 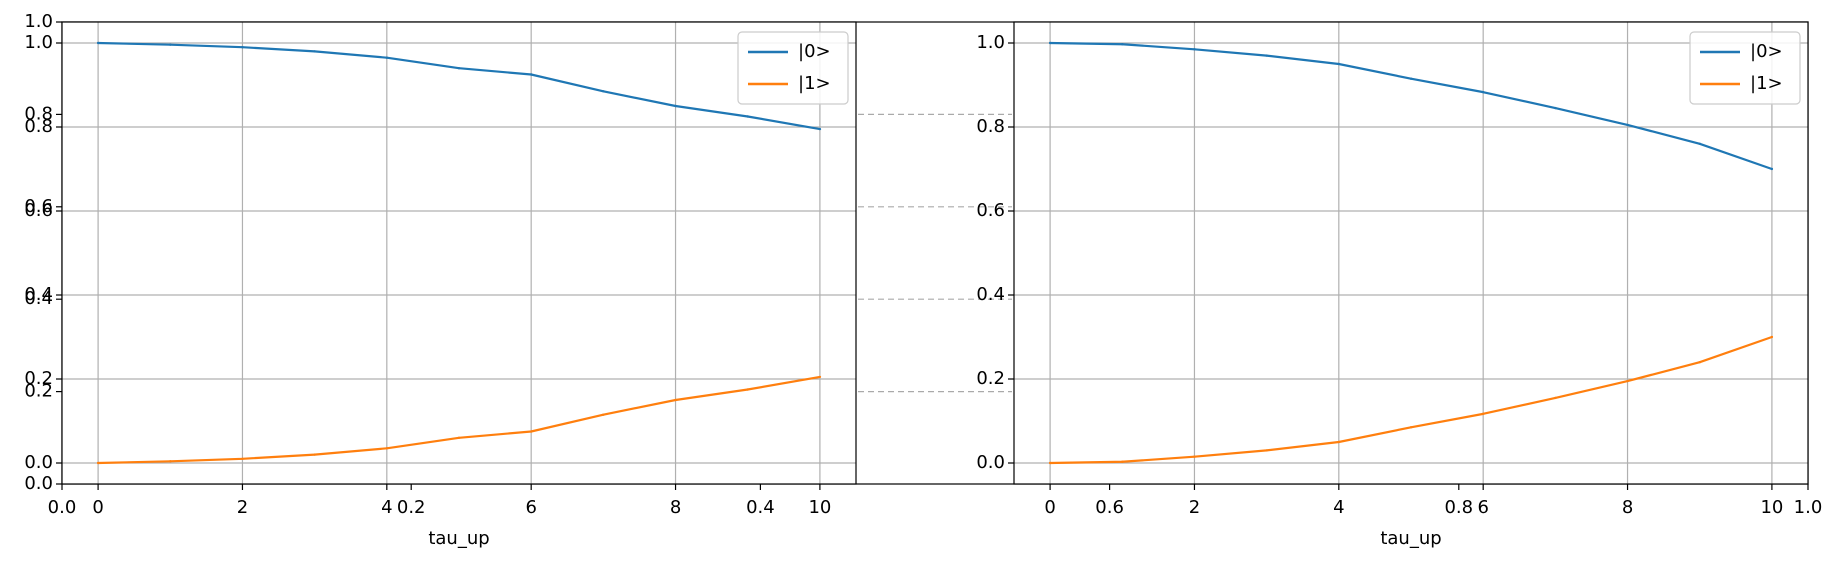 What do you see at coordinates (1458, 507) in the screenshot?
I see `frame-x-tick-label: 0.8` at bounding box center [1458, 507].